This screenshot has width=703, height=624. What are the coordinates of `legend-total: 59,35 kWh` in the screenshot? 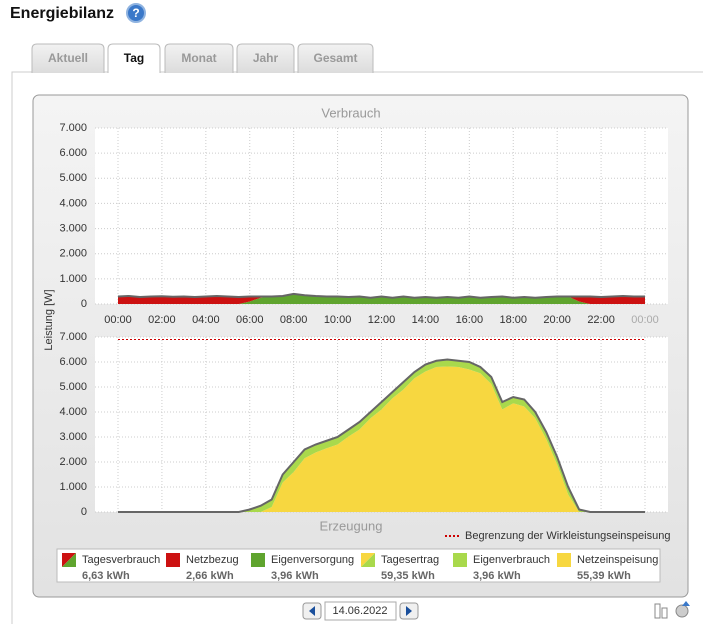 It's located at (408, 576).